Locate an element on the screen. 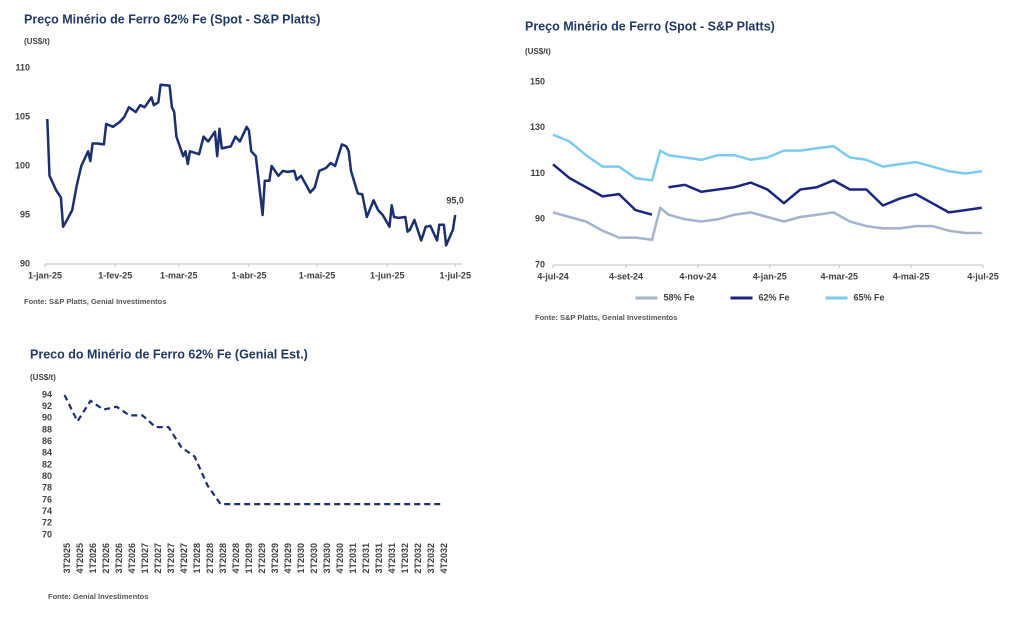  x-tick-label: 1T2029 is located at coordinates (249, 558).